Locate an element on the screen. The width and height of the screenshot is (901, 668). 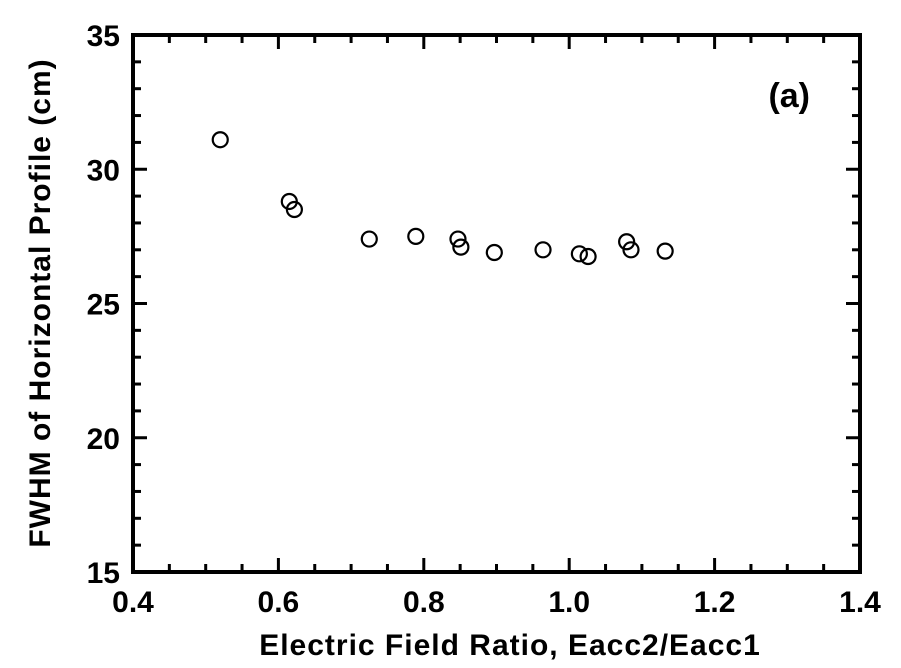
x-tick-label: 1.4 is located at coordinates (860, 602).